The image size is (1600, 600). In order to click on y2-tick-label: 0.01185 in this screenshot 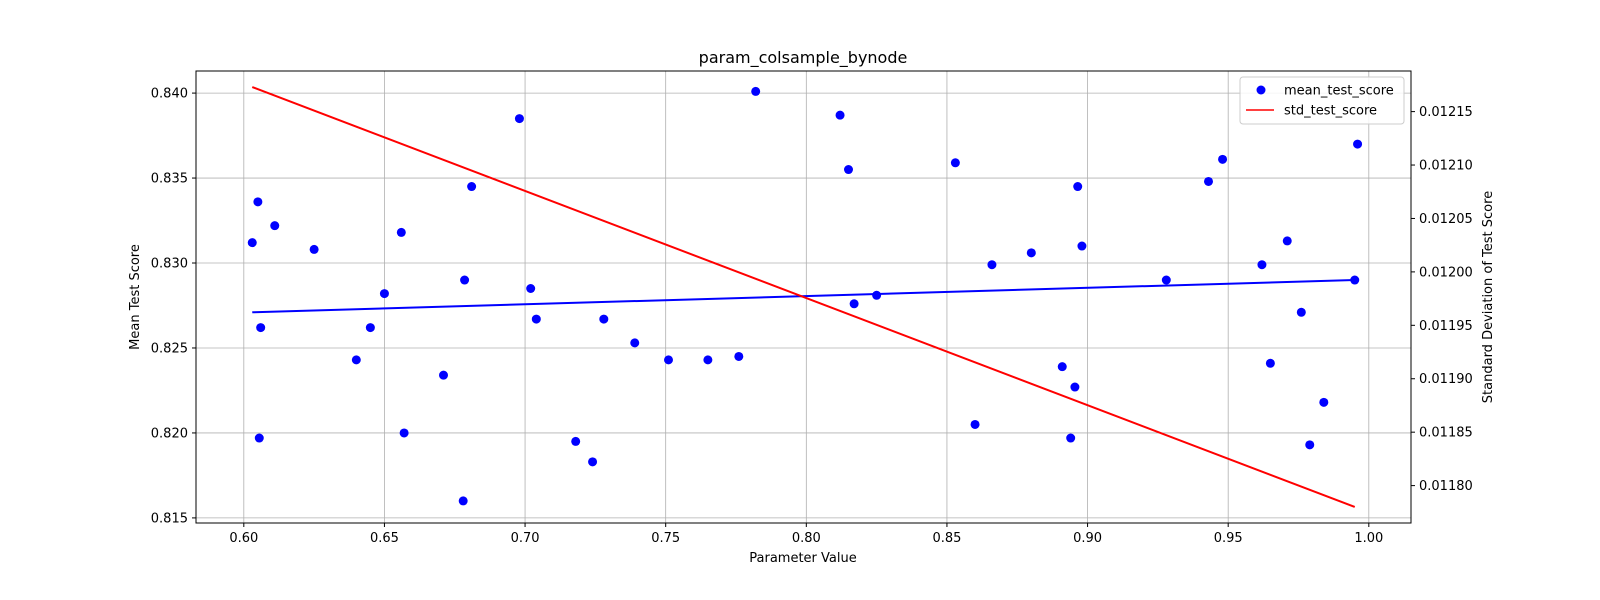, I will do `click(1446, 433)`.